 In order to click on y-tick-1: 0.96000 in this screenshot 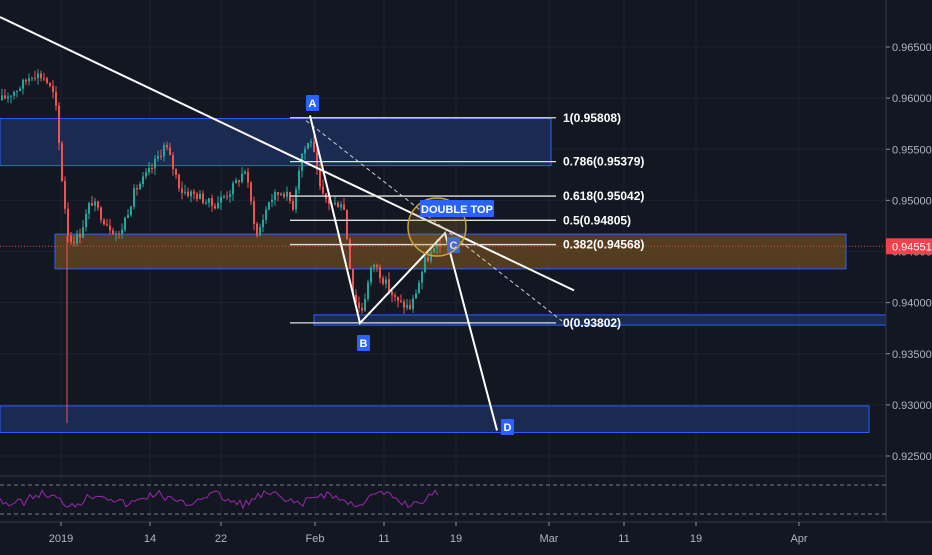, I will do `click(912, 99)`.